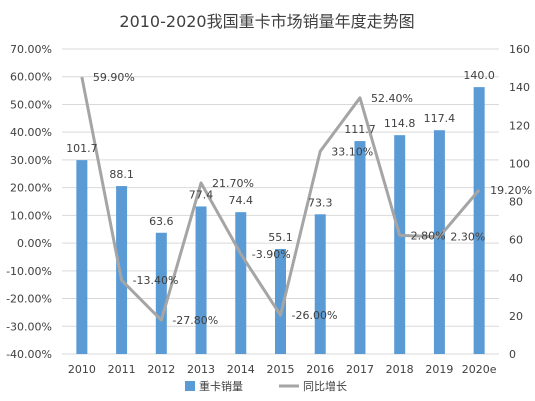 This screenshot has width=535, height=401. I want to click on line-value-label: 33.10%, so click(352, 151).